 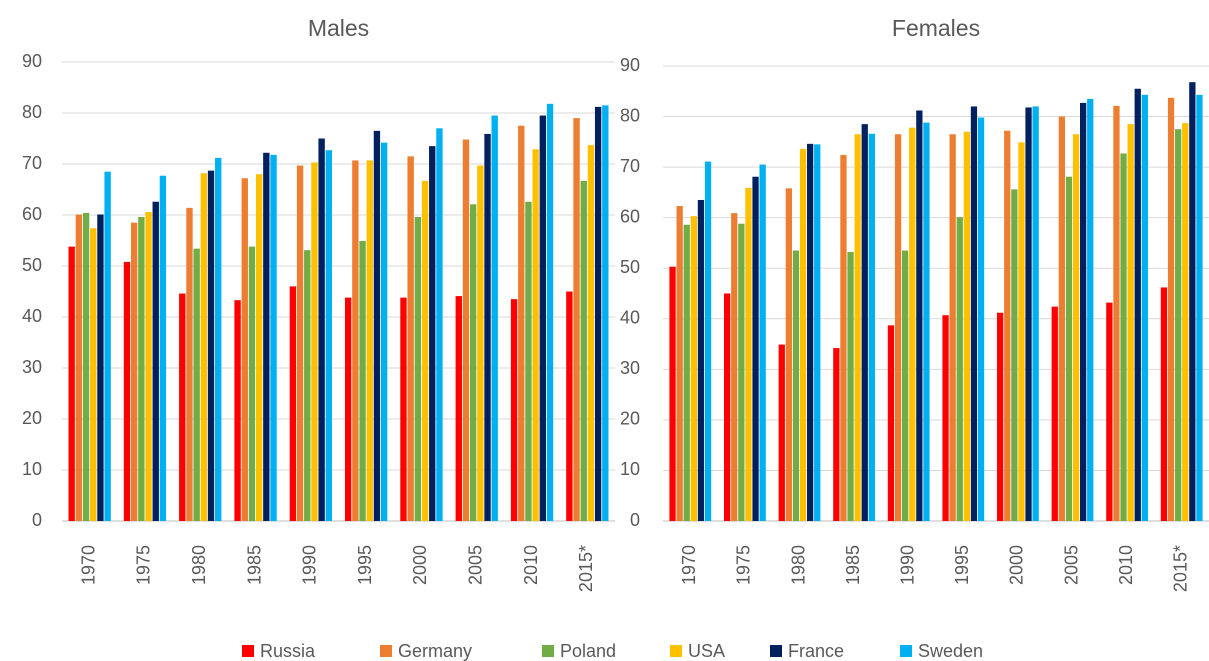 What do you see at coordinates (630, 419) in the screenshot?
I see `y-tick-label: 20` at bounding box center [630, 419].